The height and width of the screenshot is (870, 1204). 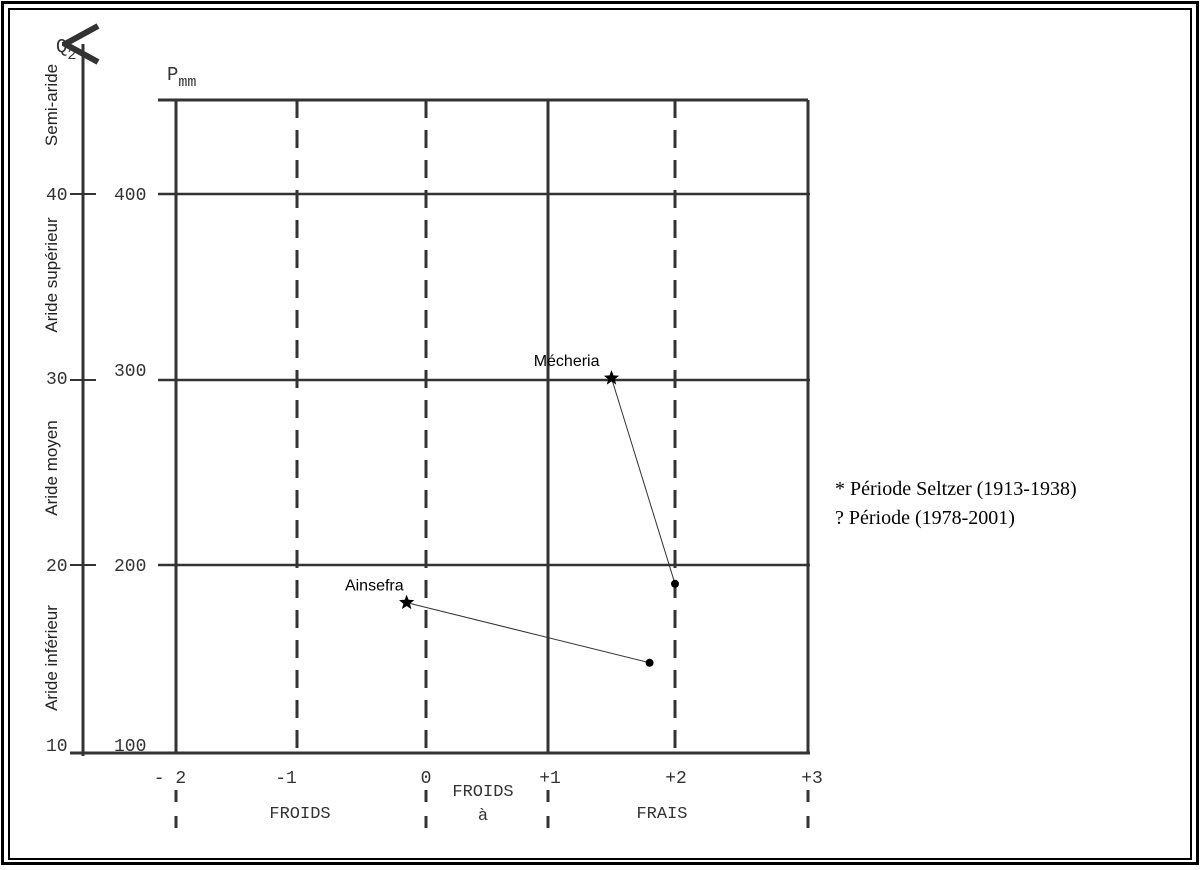 I want to click on y-tick-label: 400, so click(x=130, y=196).